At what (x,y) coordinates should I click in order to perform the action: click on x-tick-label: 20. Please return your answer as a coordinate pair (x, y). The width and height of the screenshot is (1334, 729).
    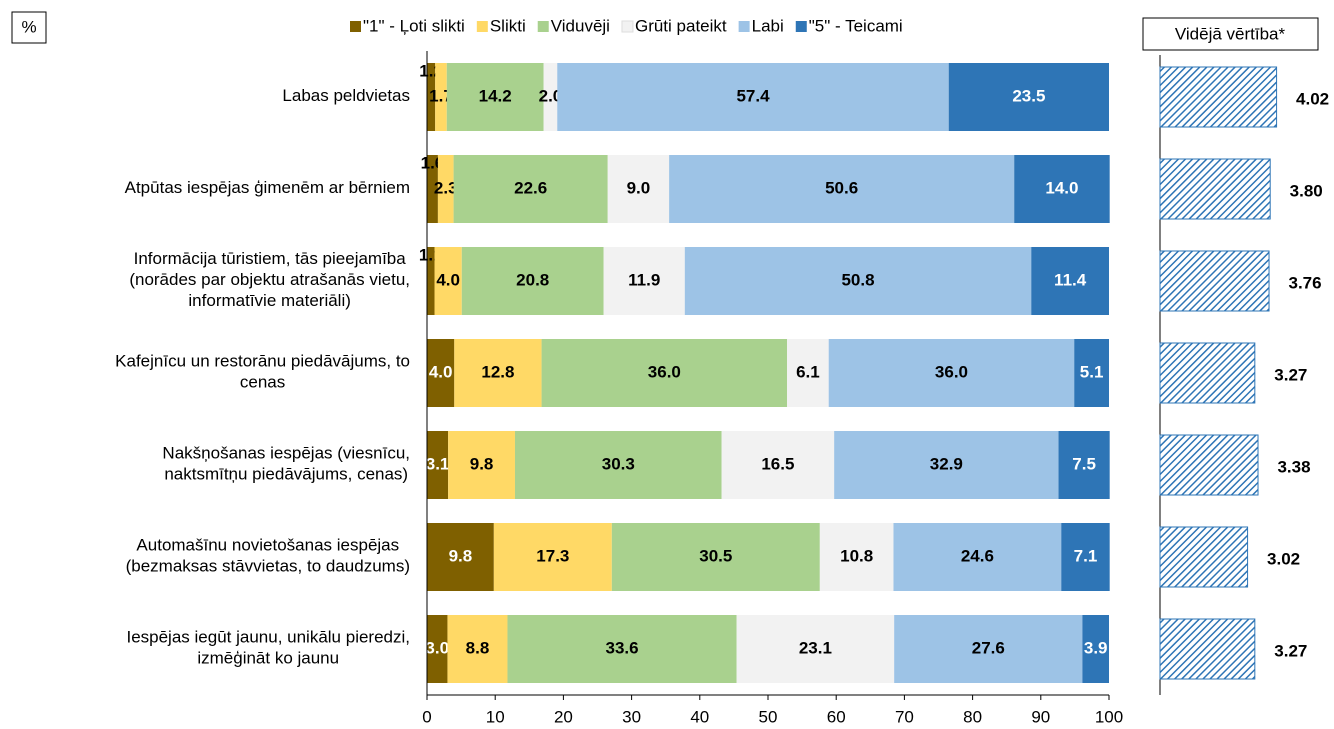
    Looking at the image, I should click on (563, 716).